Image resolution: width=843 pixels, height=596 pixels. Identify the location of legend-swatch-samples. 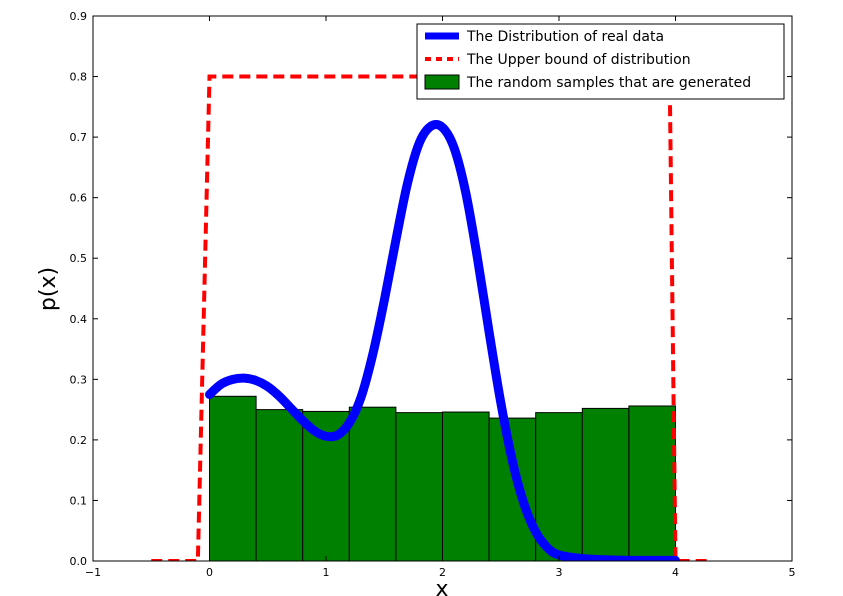
(442, 82).